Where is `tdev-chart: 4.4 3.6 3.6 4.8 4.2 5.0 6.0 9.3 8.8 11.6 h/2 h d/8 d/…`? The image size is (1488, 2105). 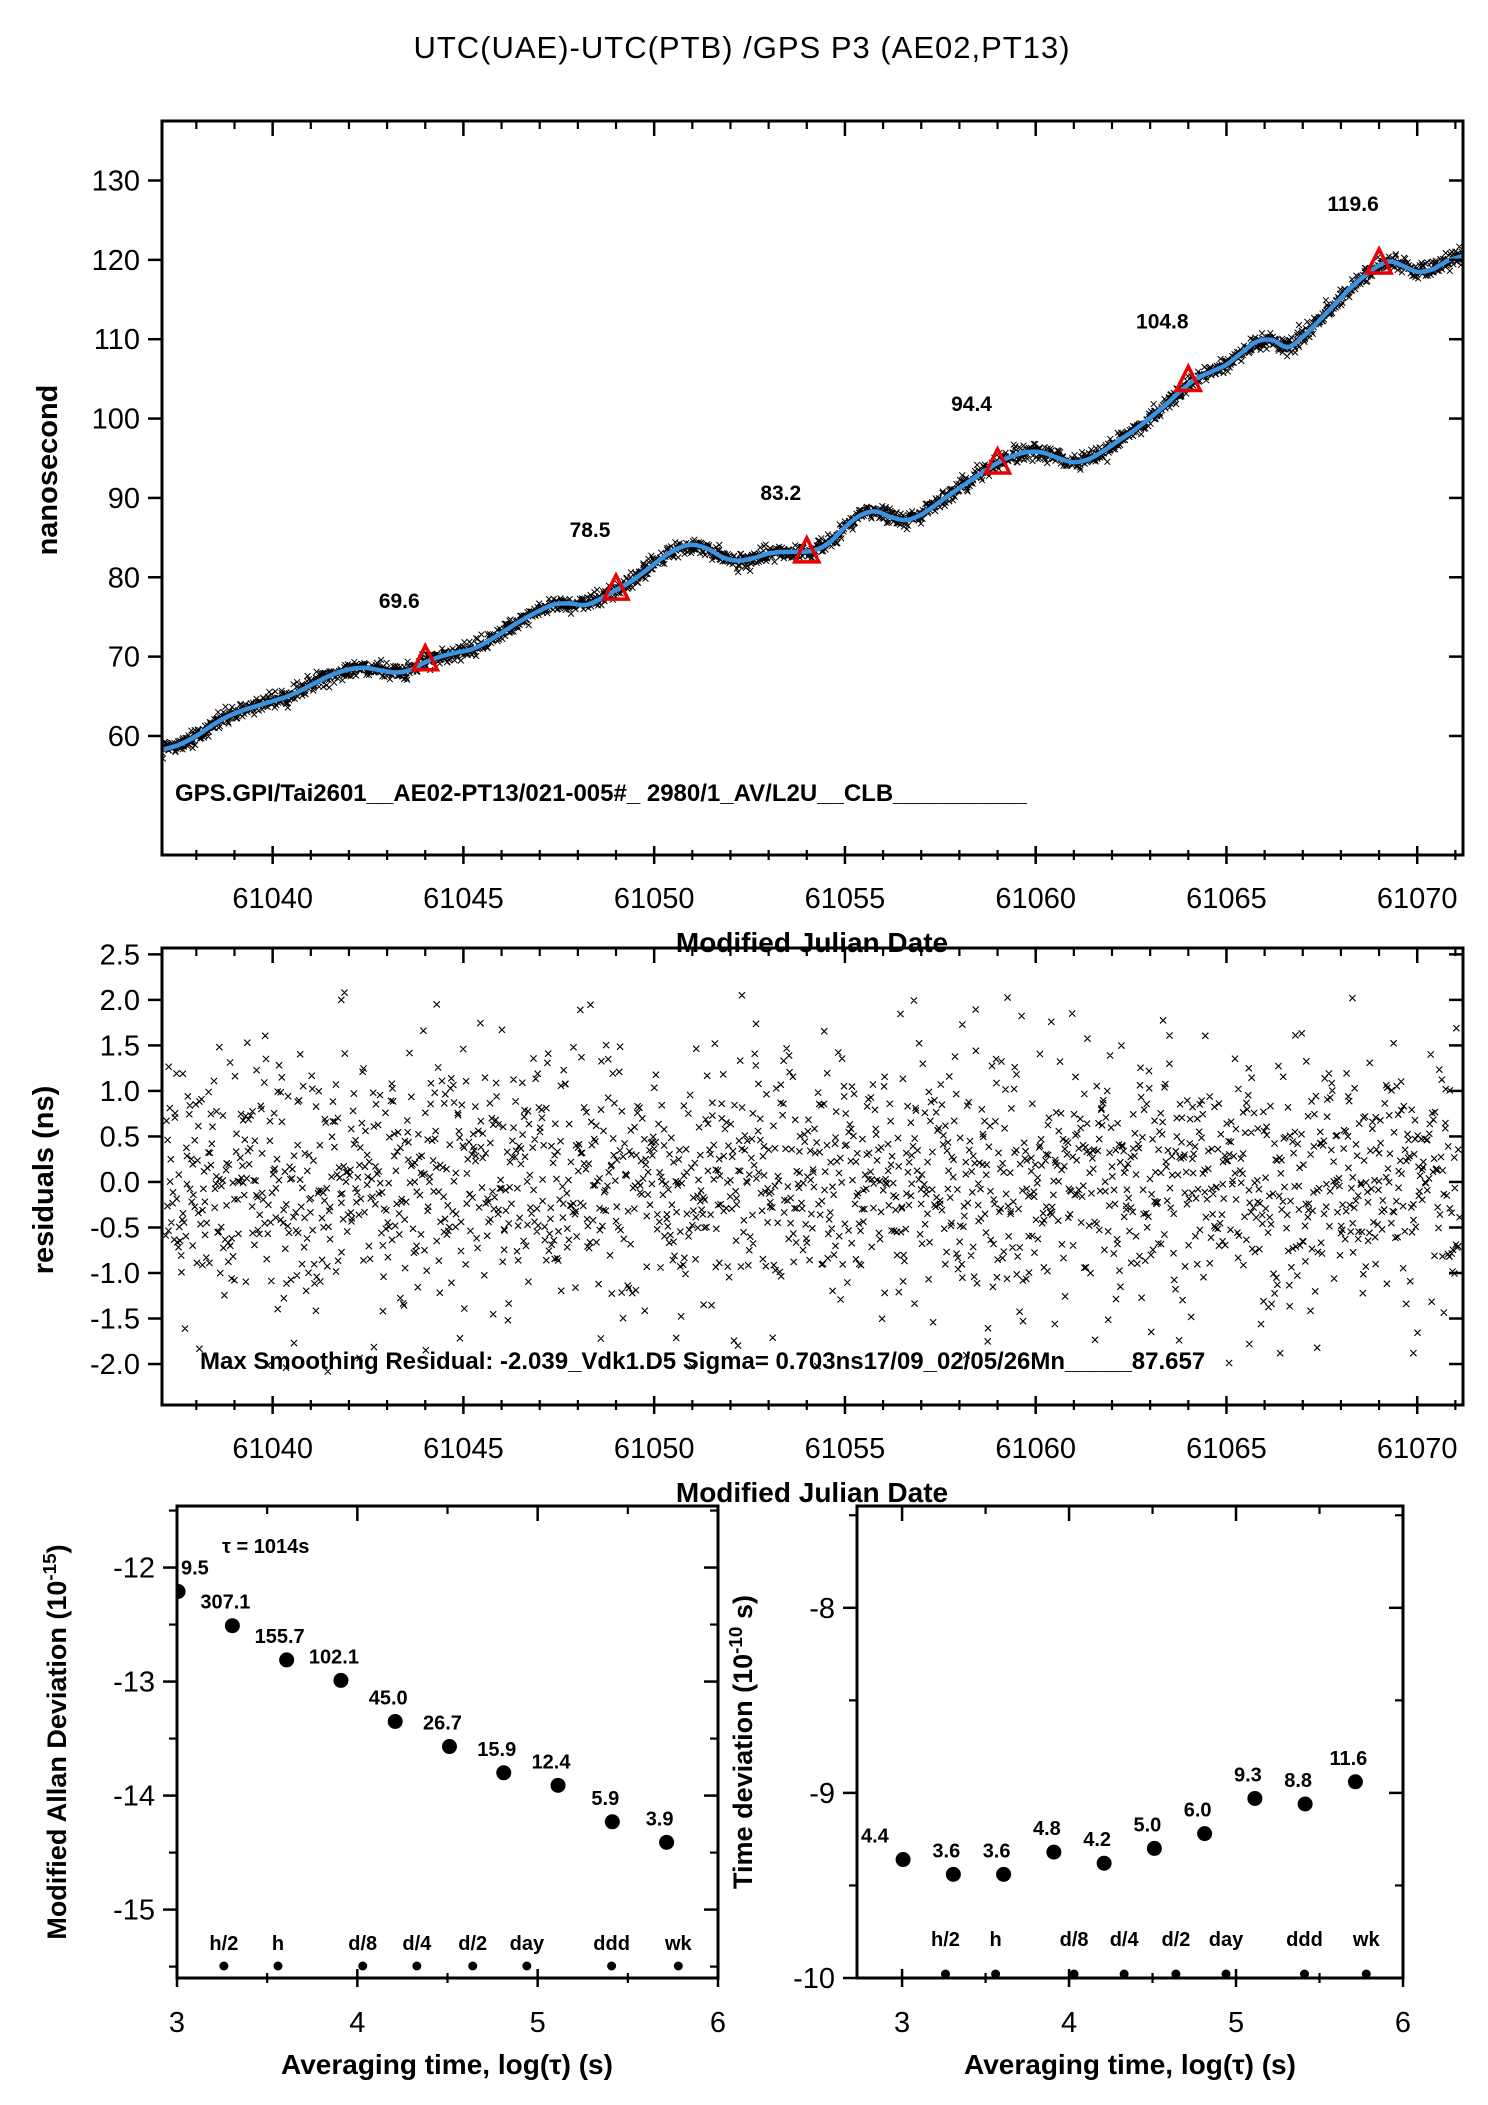 tdev-chart: 4.4 3.6 3.6 4.8 4.2 5.0 6.0 9.3 8.8 11.6 h/2 h d/8 d/… is located at coordinates (1102, 1771).